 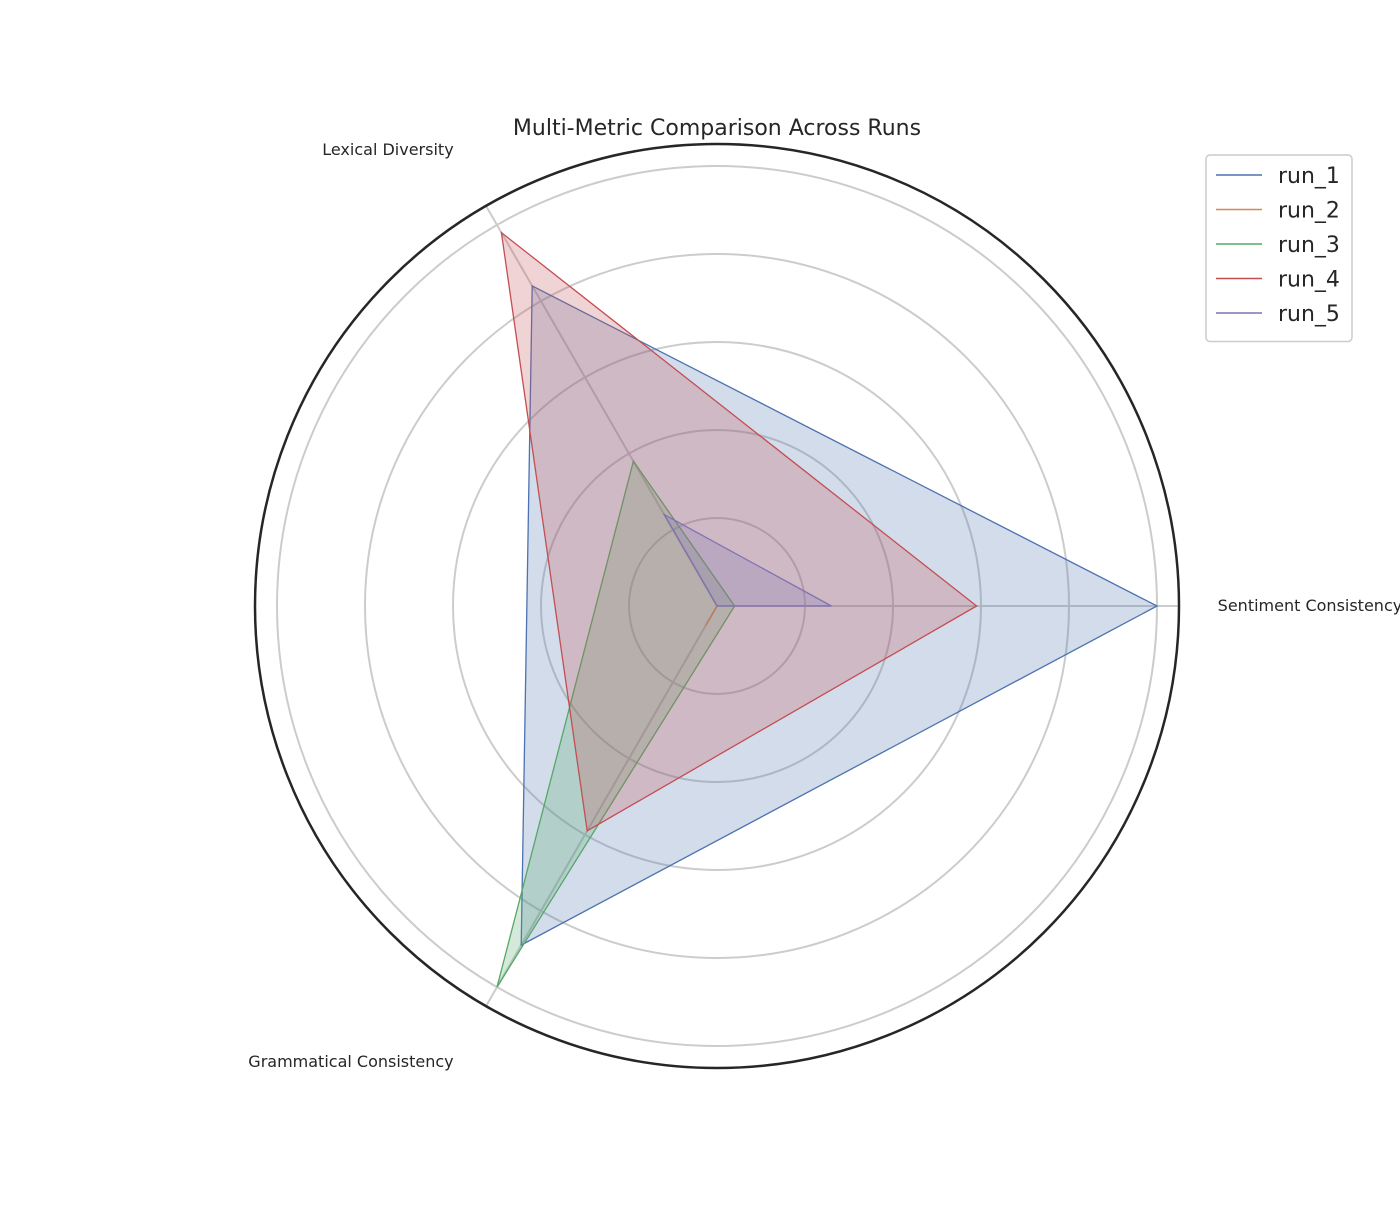 I want to click on legend-label-run_2: run_2, so click(x=1309, y=211).